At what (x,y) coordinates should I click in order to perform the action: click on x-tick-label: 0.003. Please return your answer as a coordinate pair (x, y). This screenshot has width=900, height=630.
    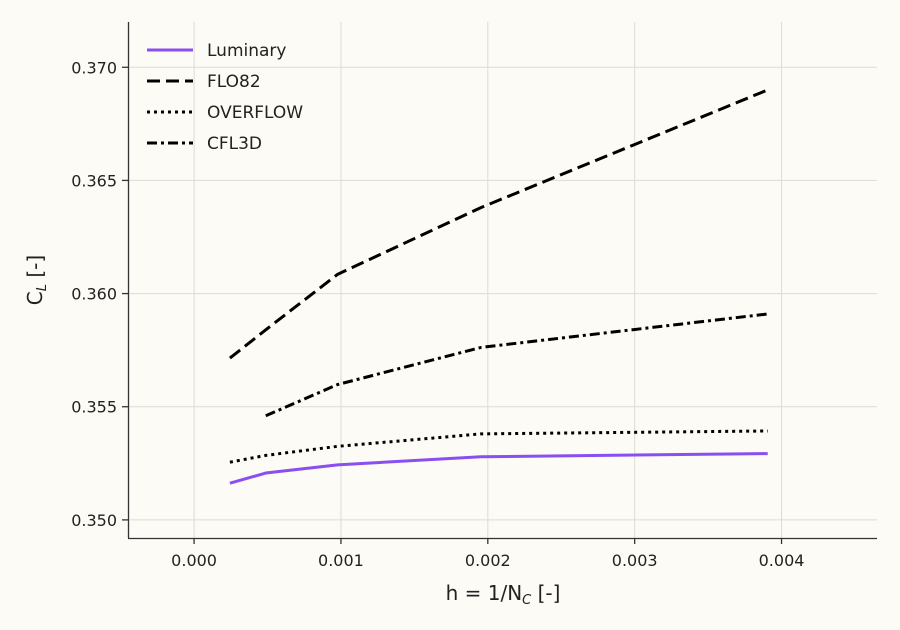
    Looking at the image, I should click on (635, 560).